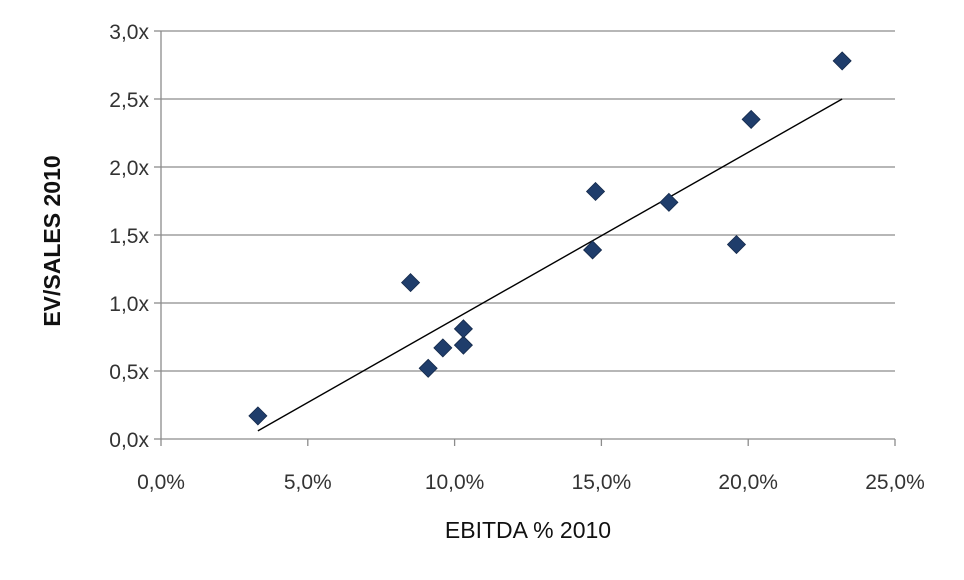 This screenshot has width=964, height=580. Describe the element at coordinates (129, 100) in the screenshot. I see `y-tick-label-5: 2,5x` at that location.